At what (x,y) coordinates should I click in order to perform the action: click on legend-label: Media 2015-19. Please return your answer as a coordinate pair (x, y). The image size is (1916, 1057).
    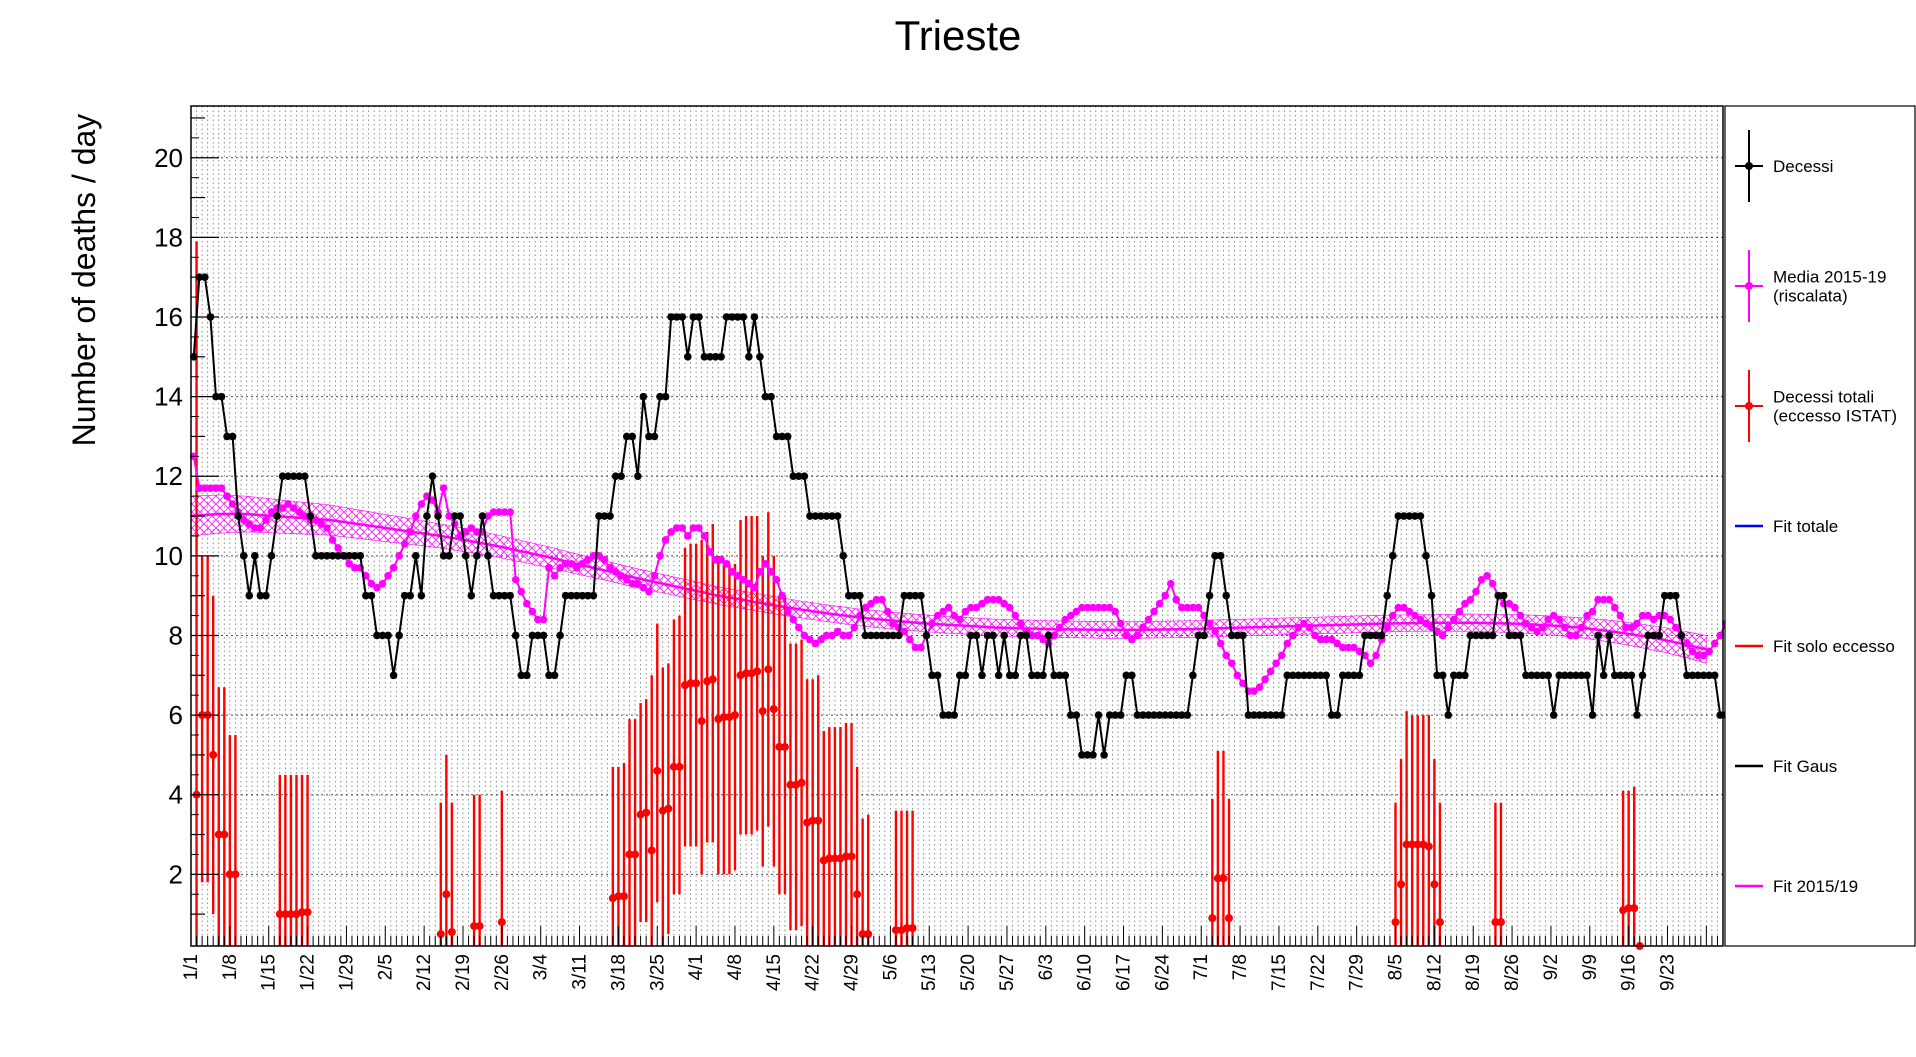
    Looking at the image, I should click on (1829, 277).